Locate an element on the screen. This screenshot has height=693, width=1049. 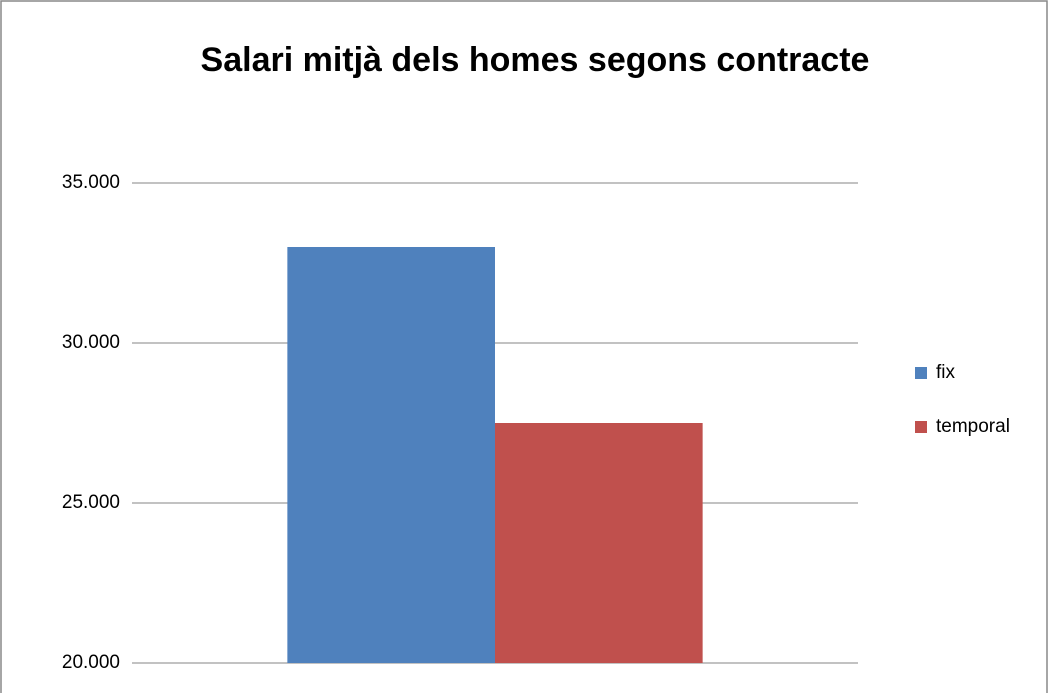
legend-label: fix is located at coordinates (946, 372).